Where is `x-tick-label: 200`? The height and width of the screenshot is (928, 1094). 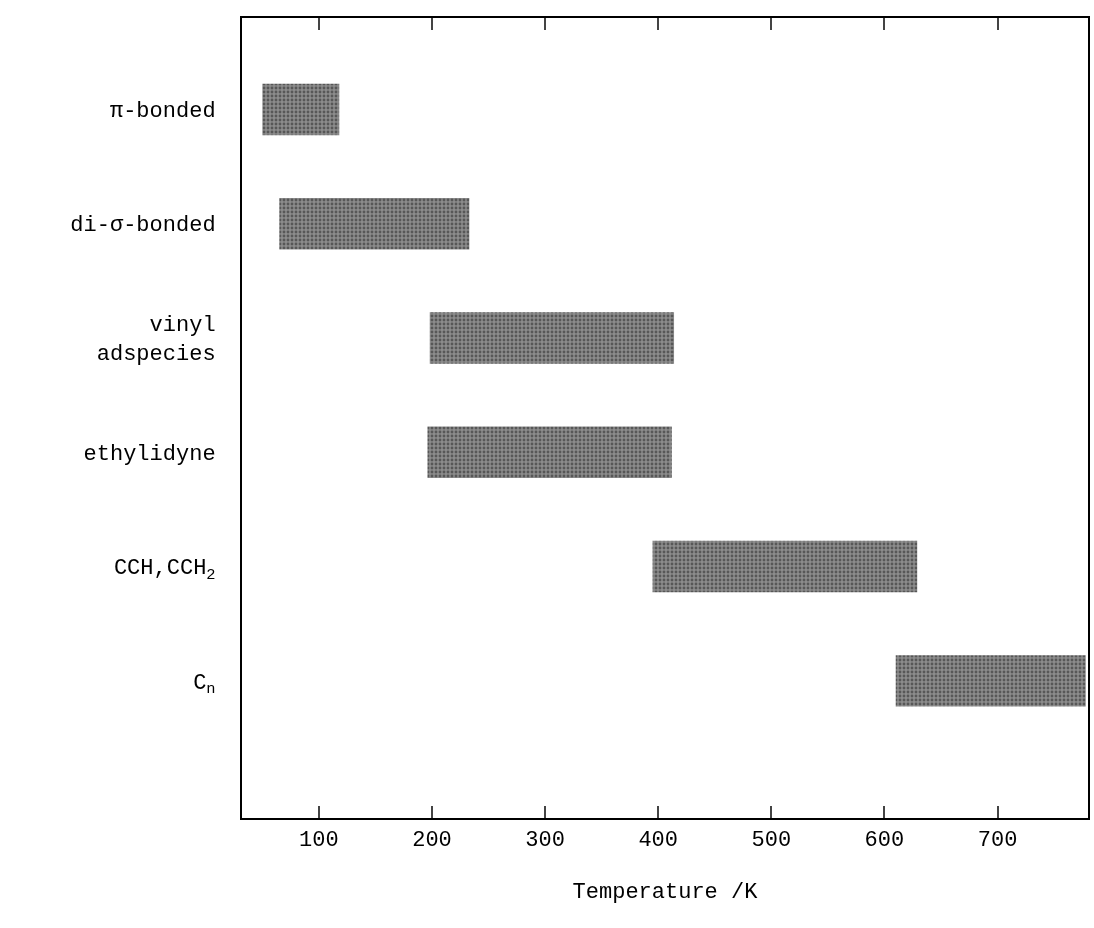 x-tick-label: 200 is located at coordinates (432, 841).